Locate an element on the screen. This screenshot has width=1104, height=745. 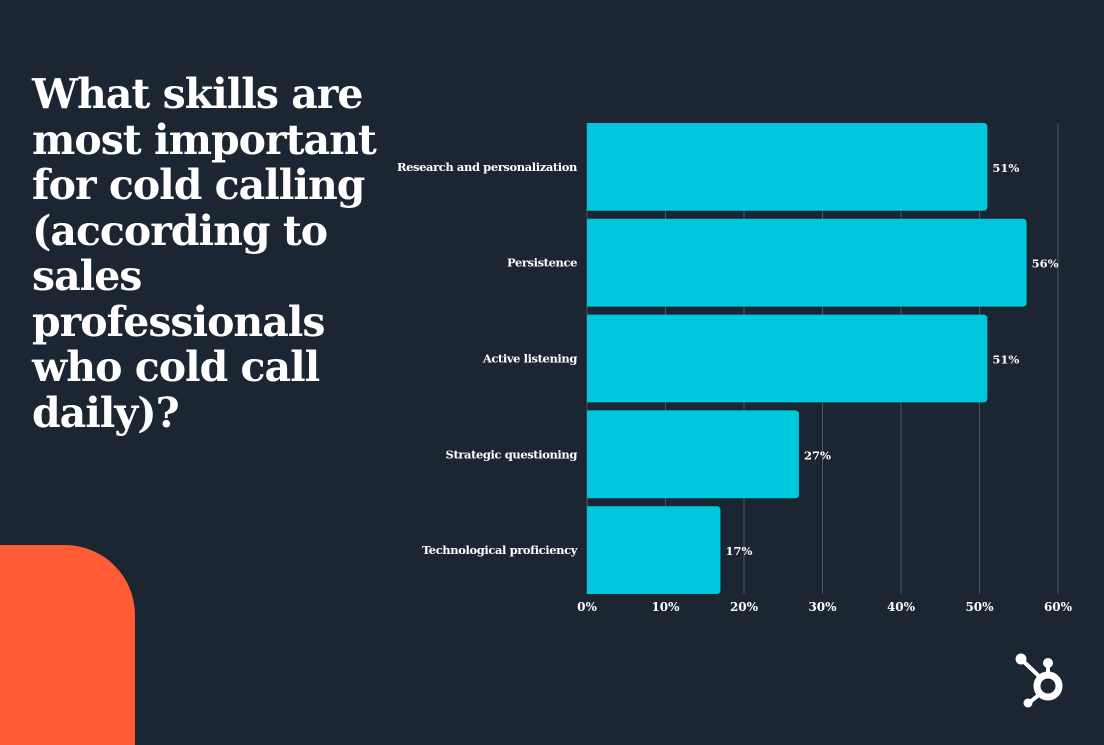
x-tick-label: 20% is located at coordinates (744, 607).